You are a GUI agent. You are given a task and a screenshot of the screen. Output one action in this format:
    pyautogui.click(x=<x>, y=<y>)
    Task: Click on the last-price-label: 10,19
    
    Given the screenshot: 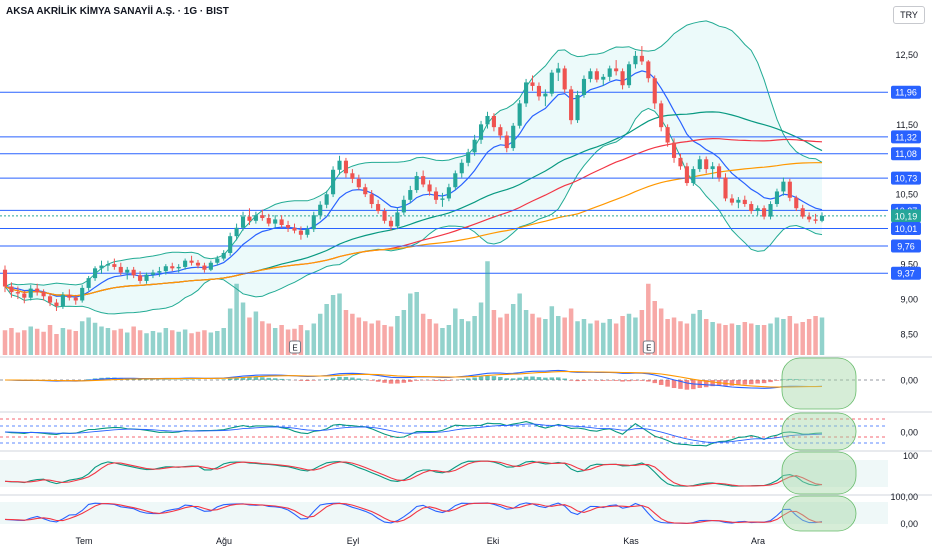 What is the action you would take?
    pyautogui.click(x=906, y=216)
    